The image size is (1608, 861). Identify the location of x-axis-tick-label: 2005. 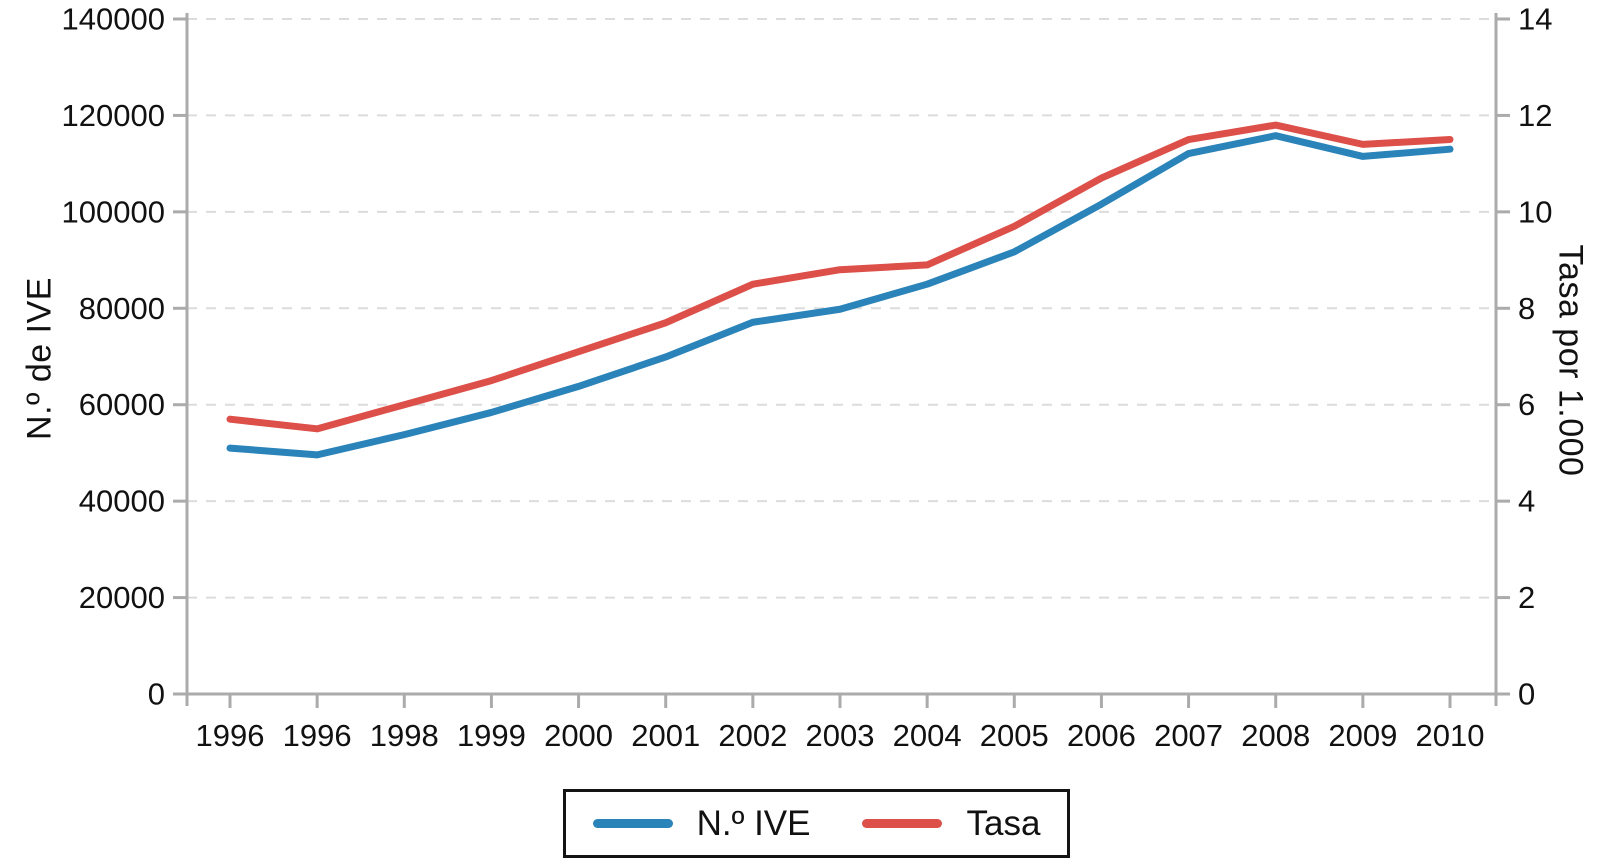
(1014, 735).